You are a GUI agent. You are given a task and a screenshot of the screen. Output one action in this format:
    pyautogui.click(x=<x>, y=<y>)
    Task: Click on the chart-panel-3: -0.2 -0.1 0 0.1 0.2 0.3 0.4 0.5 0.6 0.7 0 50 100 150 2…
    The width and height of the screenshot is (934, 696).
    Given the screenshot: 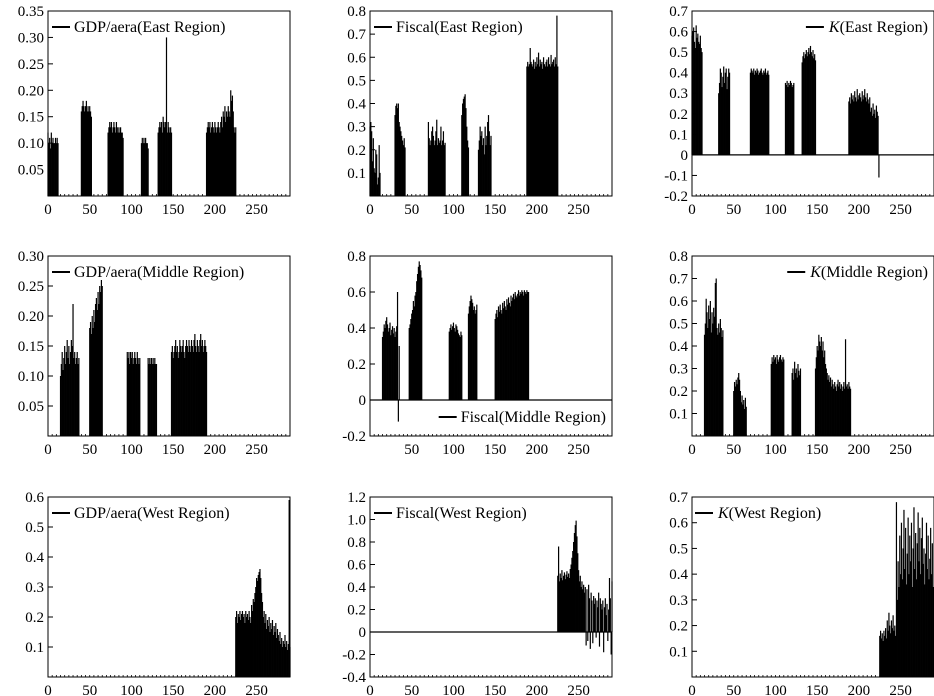 What is the action you would take?
    pyautogui.click(x=799, y=111)
    